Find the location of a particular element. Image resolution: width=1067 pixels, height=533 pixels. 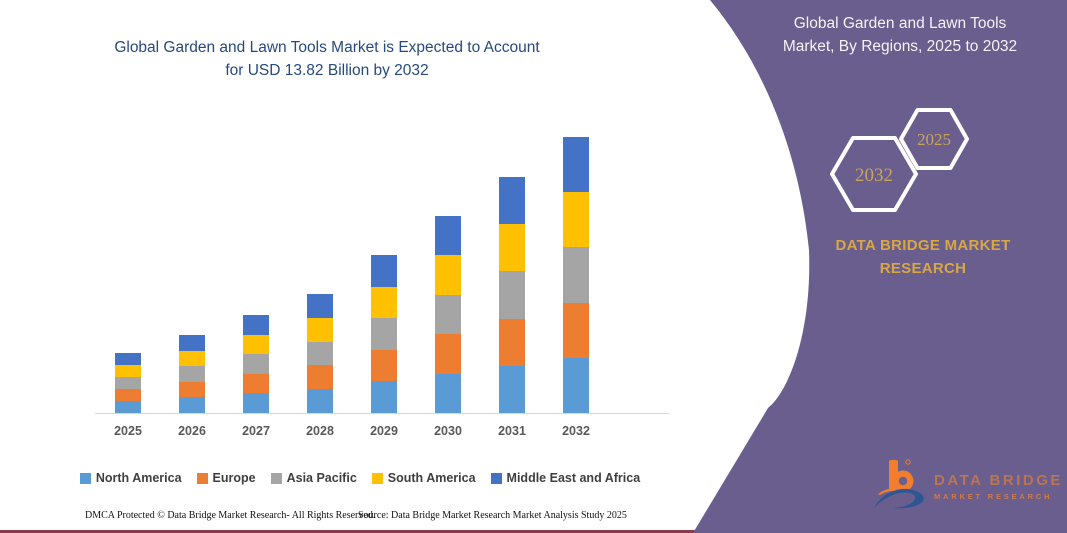

x-axis-labels: 2025 2026 2027 2028 2029 2030 2031 2032 is located at coordinates (382, 433).